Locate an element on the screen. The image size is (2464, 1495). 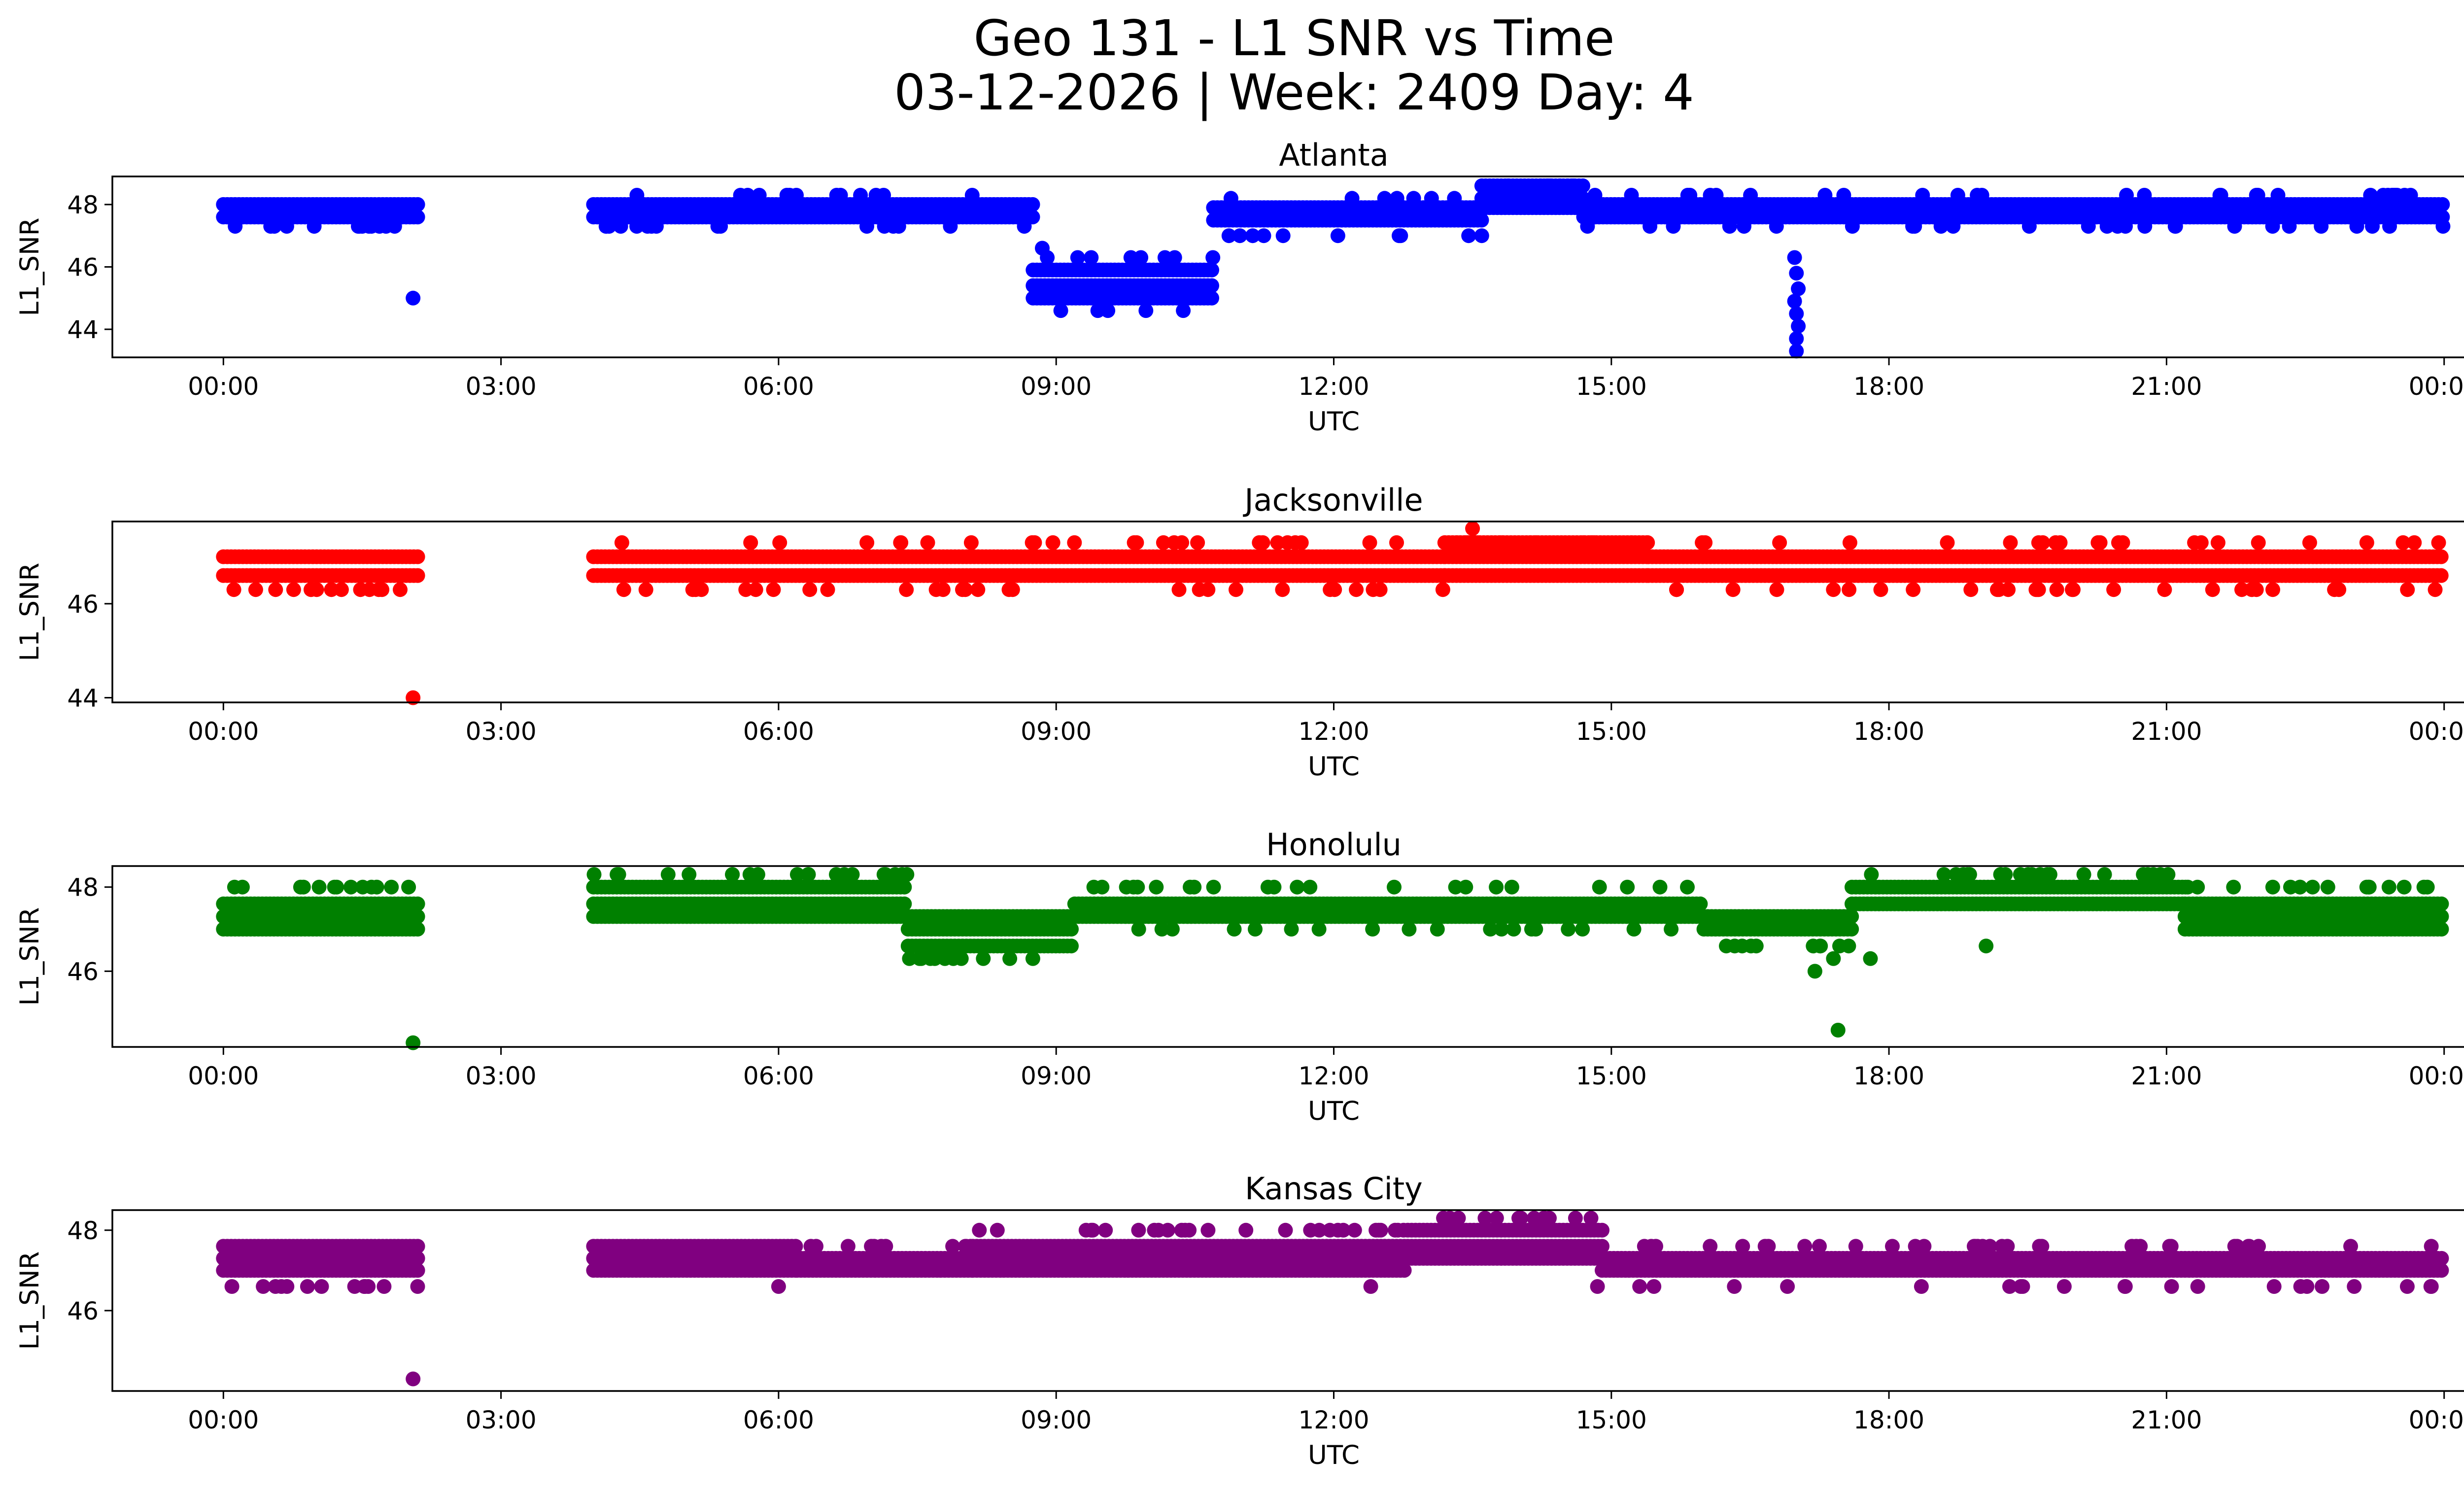
x-tick-label: 00:00 is located at coordinates (2436, 731).